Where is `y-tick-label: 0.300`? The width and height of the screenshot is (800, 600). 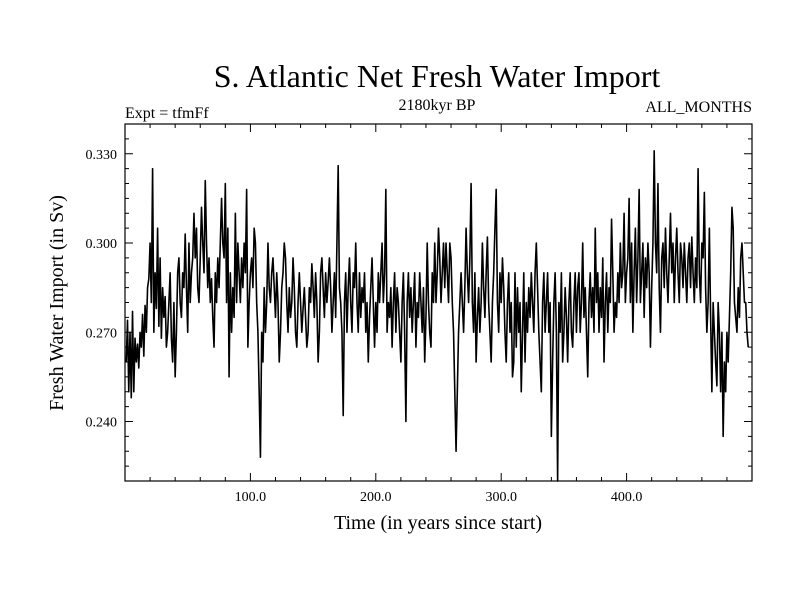
y-tick-label: 0.300 is located at coordinates (102, 244).